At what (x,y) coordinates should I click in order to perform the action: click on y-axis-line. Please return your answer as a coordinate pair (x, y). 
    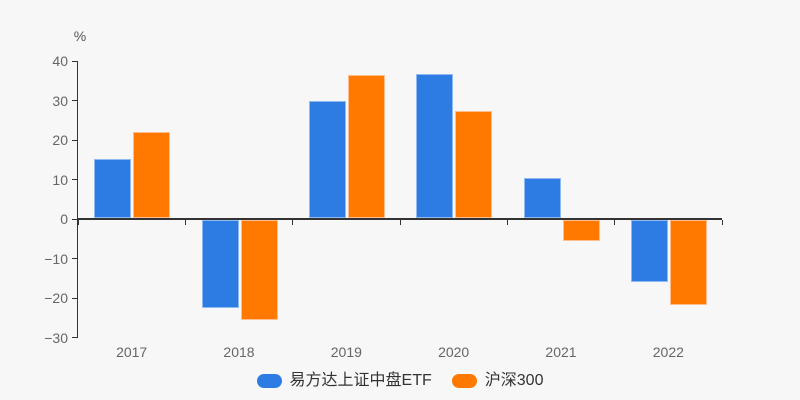
    Looking at the image, I should click on (77, 199).